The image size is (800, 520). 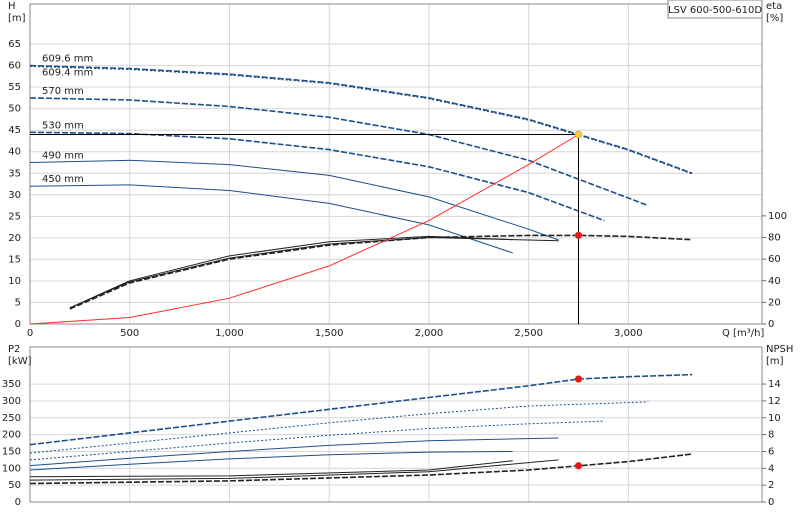 What do you see at coordinates (12, 6) in the screenshot?
I see `y-axis-label: H` at bounding box center [12, 6].